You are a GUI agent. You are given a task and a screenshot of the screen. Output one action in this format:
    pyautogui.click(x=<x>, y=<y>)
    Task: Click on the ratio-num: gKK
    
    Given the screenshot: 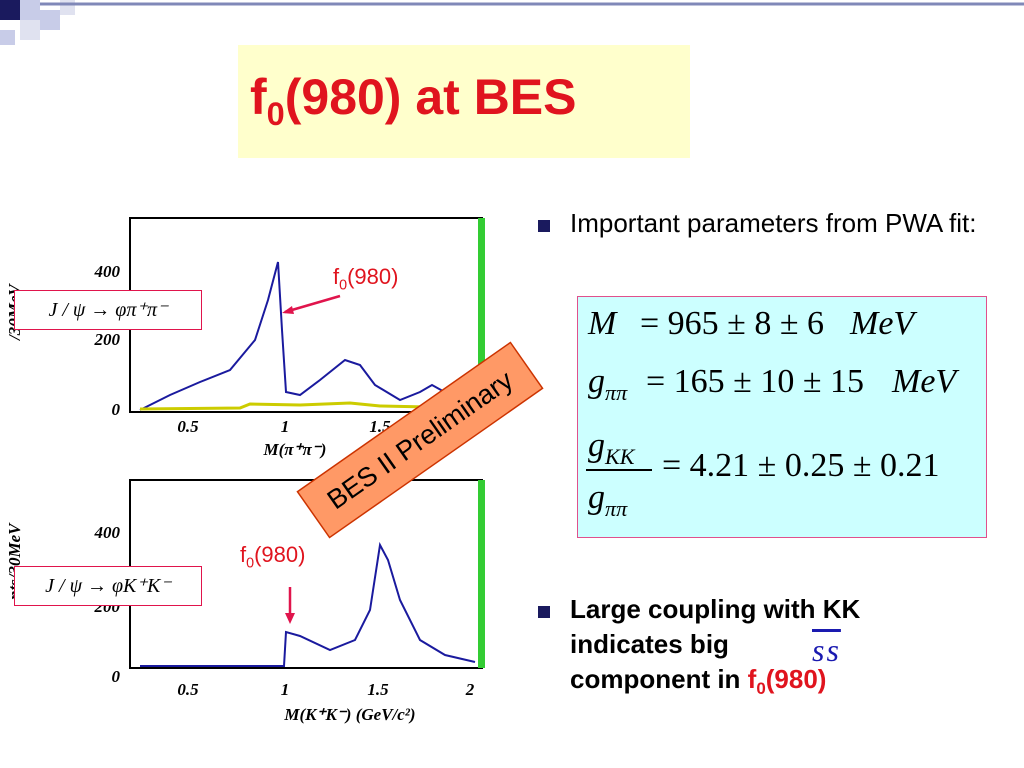 What is the action you would take?
    pyautogui.click(x=611, y=448)
    